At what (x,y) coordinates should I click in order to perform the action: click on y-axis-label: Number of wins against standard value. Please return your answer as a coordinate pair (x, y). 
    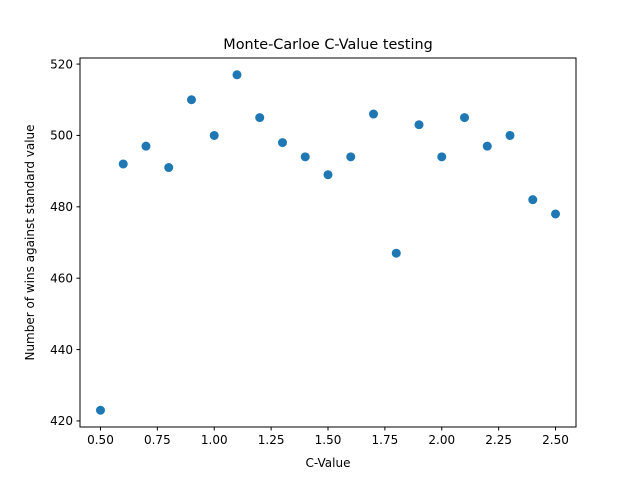
    Looking at the image, I should click on (30, 242).